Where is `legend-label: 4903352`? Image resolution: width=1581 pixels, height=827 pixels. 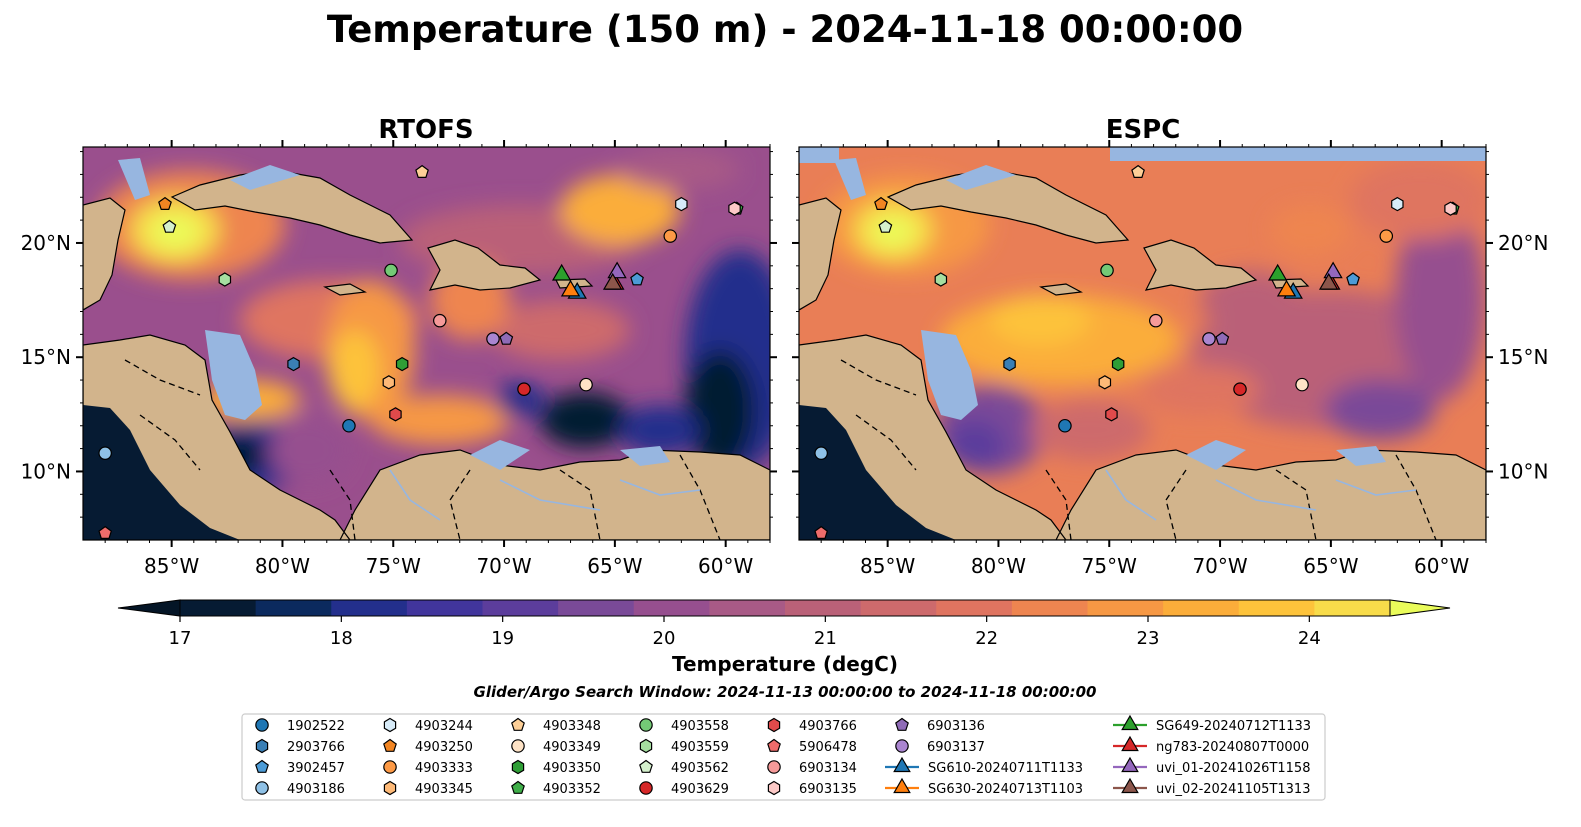 legend-label: 4903352 is located at coordinates (572, 789).